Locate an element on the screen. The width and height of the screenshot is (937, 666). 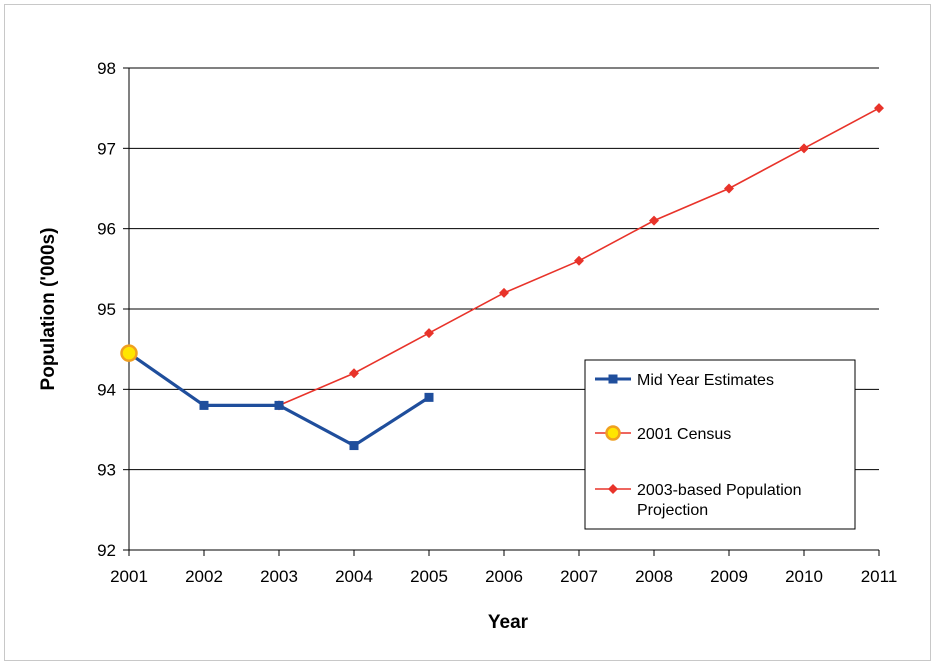
legend-label-2003-based-population-projection-line-2: Projection is located at coordinates (672, 510).